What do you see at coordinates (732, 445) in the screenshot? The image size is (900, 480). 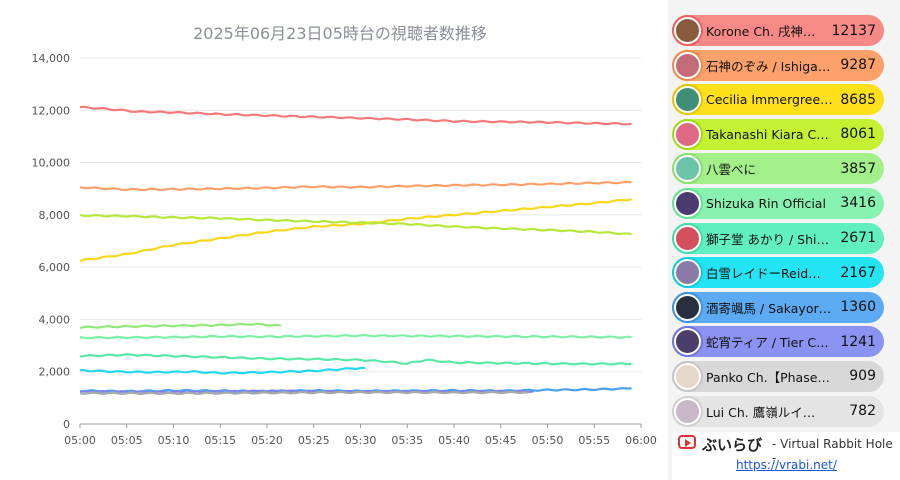 I see `brand-name: ぶいらび` at bounding box center [732, 445].